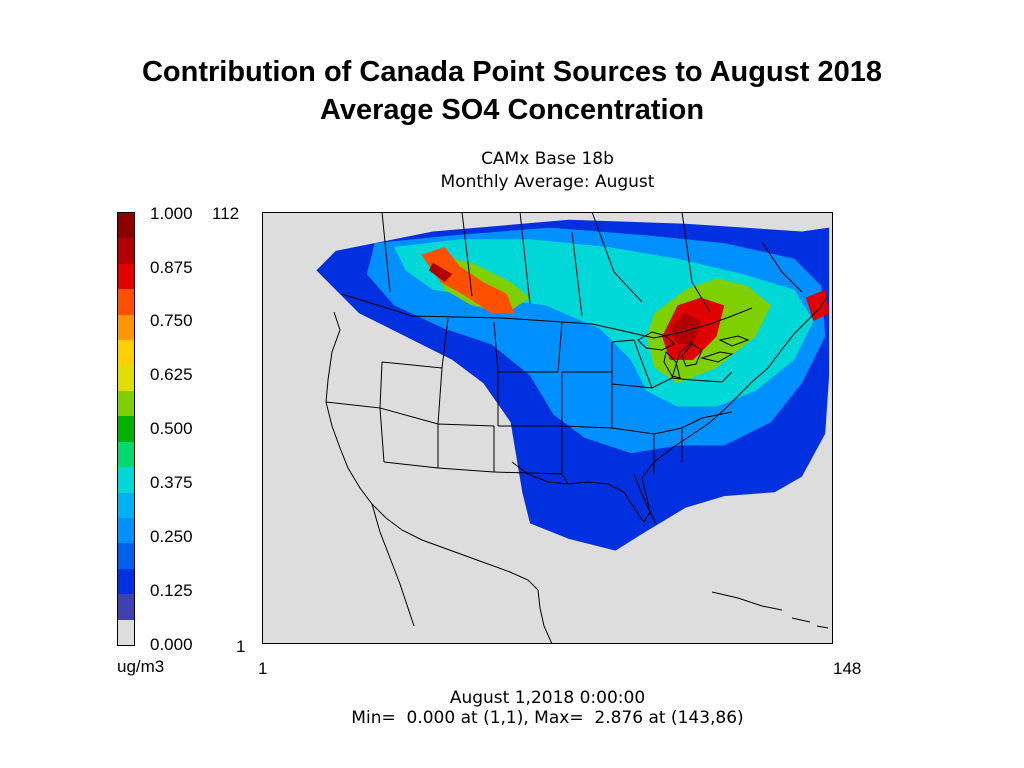 The image size is (1024, 768). What do you see at coordinates (171, 267) in the screenshot?
I see `colorbar-tick: 0.875` at bounding box center [171, 267].